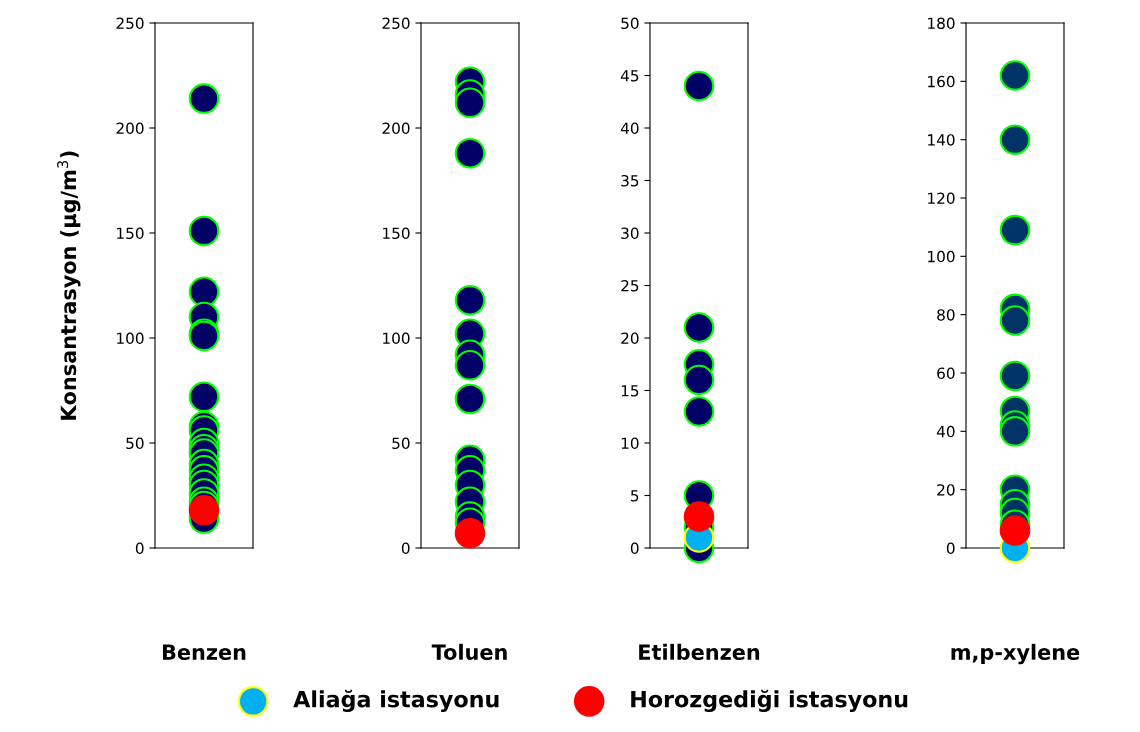  Describe the element at coordinates (635, 496) in the screenshot. I see `y-tick-label: 5` at that location.